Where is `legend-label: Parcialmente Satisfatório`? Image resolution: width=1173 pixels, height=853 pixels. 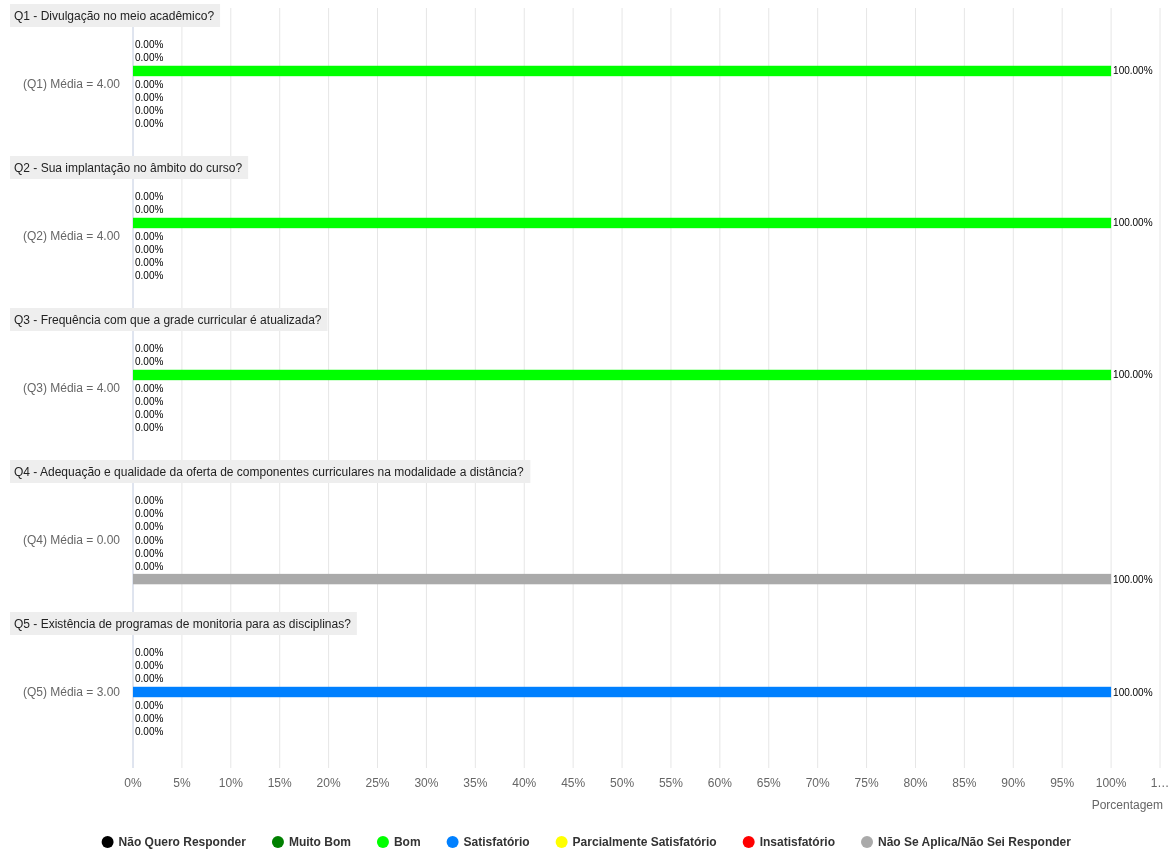
legend-label: Parcialmente Satisfatório is located at coordinates (644, 842).